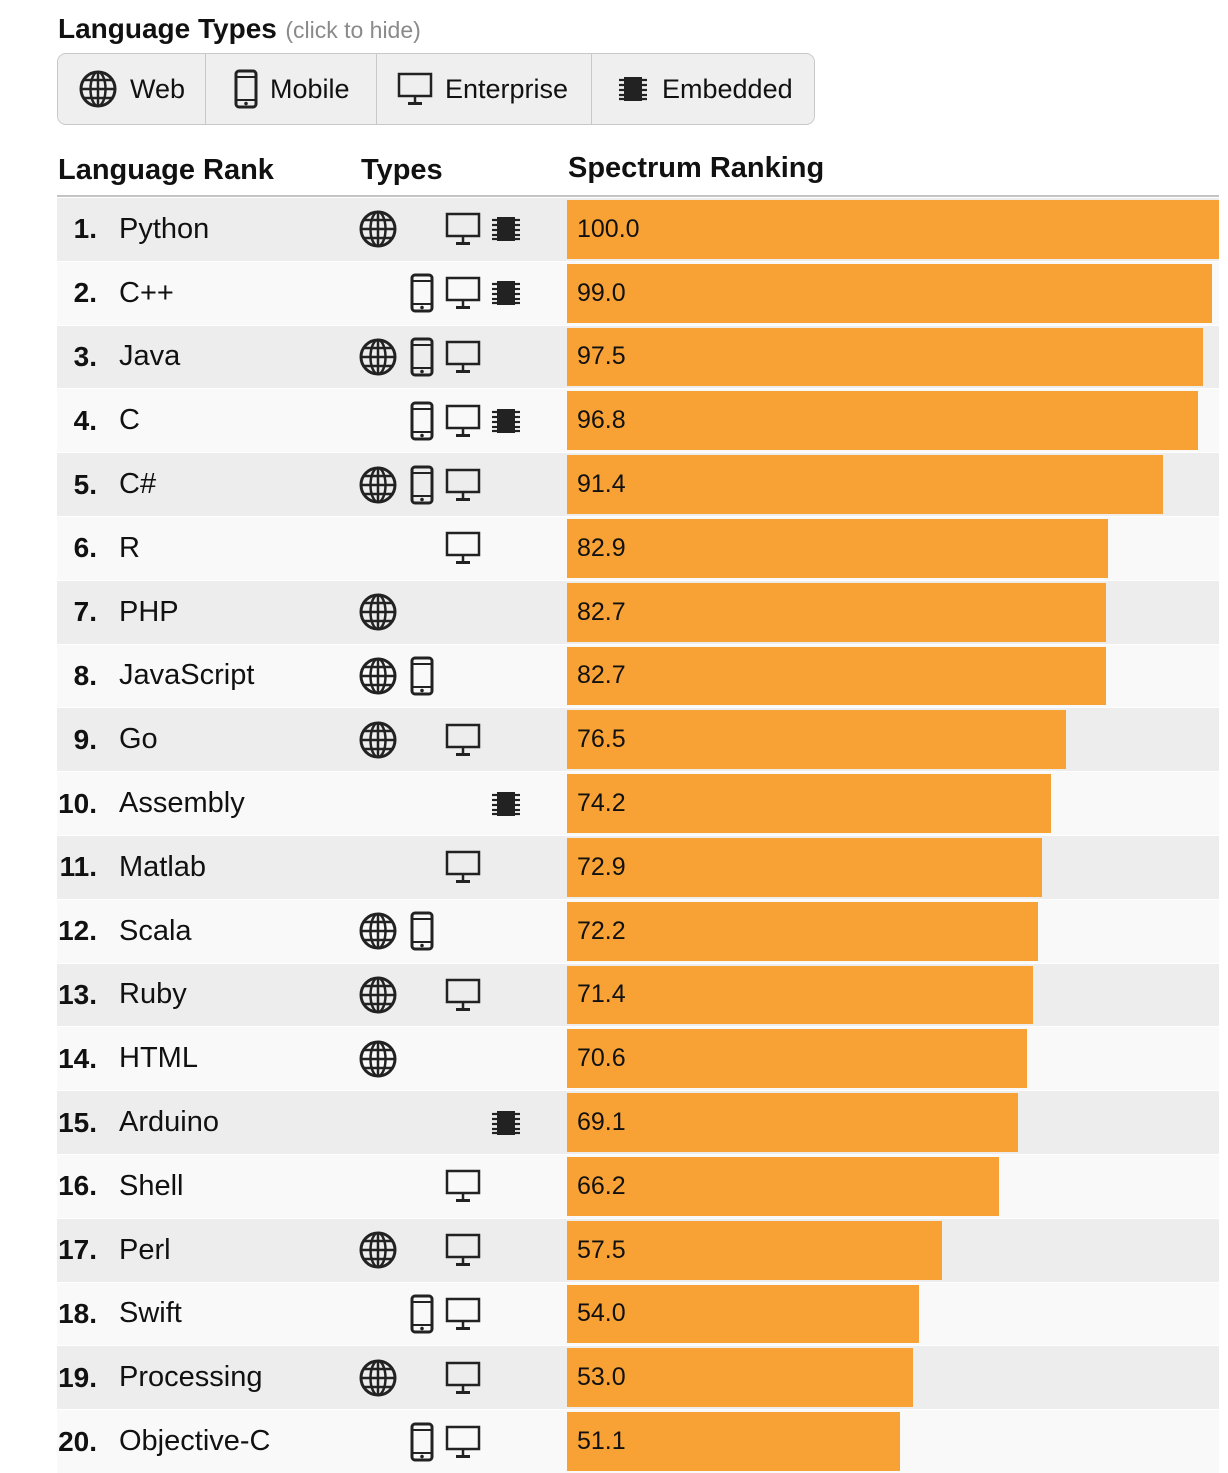 The image size is (1228, 1473). Describe the element at coordinates (151, 1185) in the screenshot. I see `language-name: Shell` at that location.